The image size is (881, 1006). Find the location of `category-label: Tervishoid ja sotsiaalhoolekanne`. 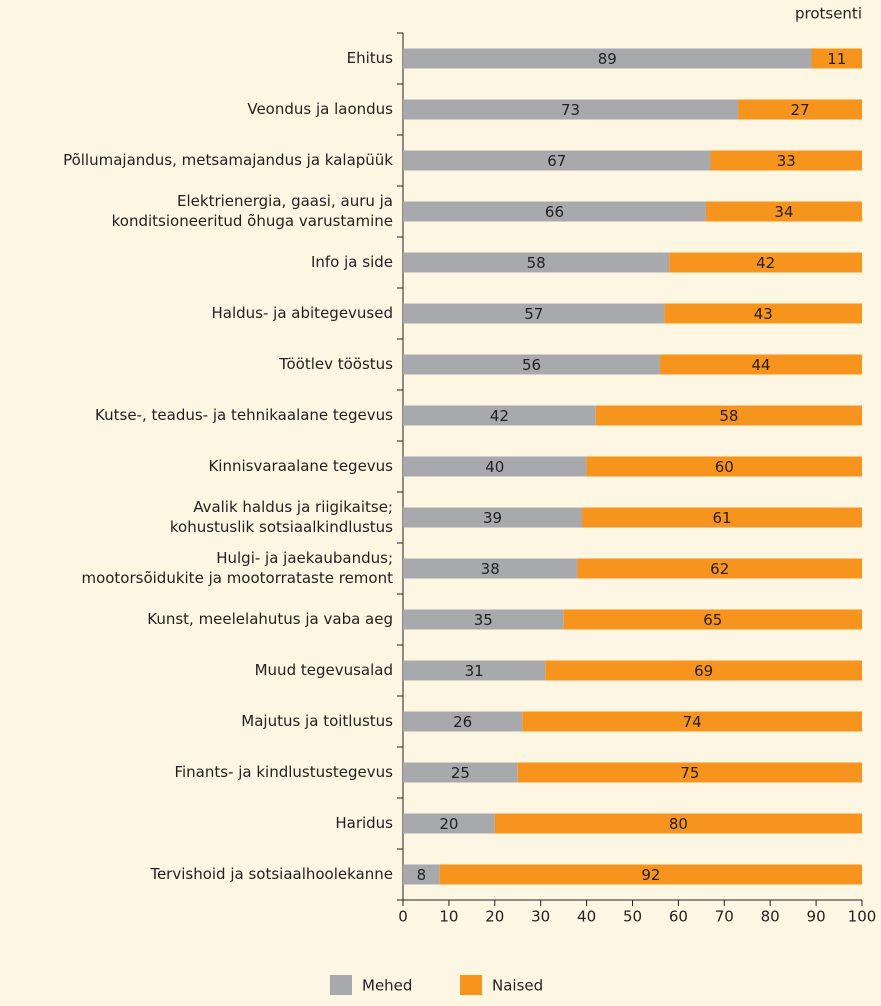

category-label: Tervishoid ja sotsiaalhoolekanne is located at coordinates (271, 874).